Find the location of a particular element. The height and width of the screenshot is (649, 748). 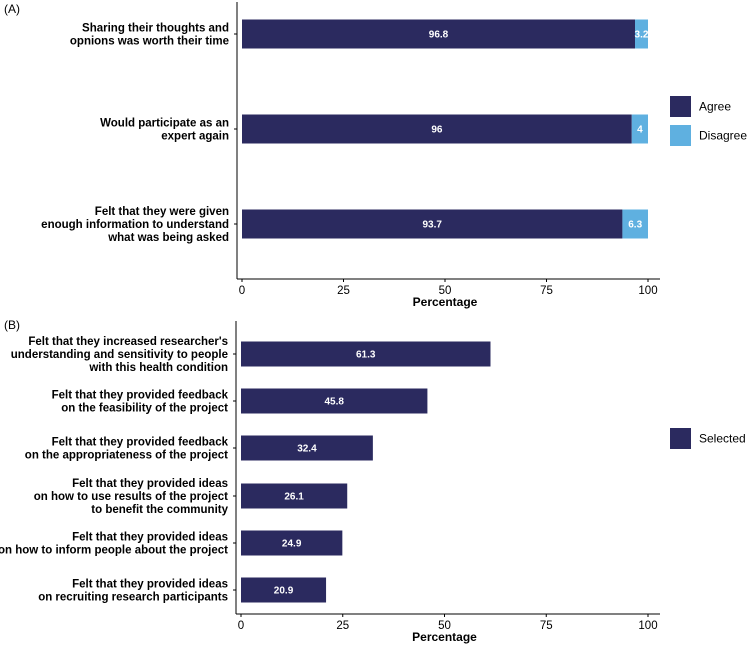

panel-a-tag: (A) is located at coordinates (12, 9).